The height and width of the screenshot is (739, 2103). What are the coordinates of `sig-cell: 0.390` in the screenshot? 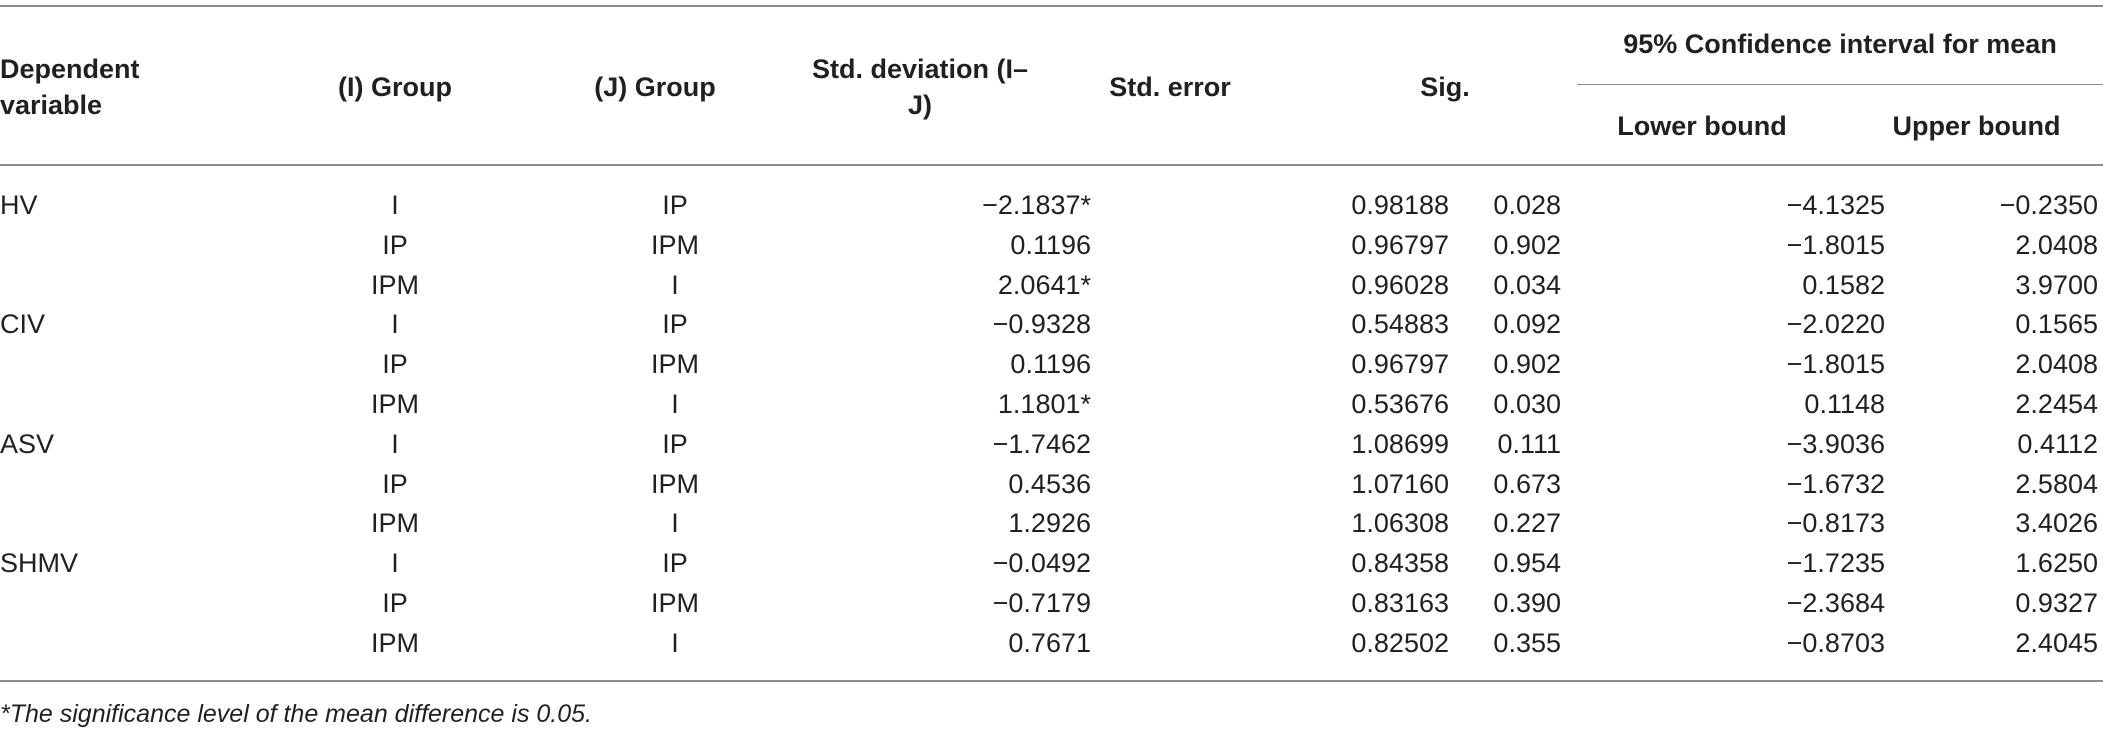 It's located at (1527, 602).